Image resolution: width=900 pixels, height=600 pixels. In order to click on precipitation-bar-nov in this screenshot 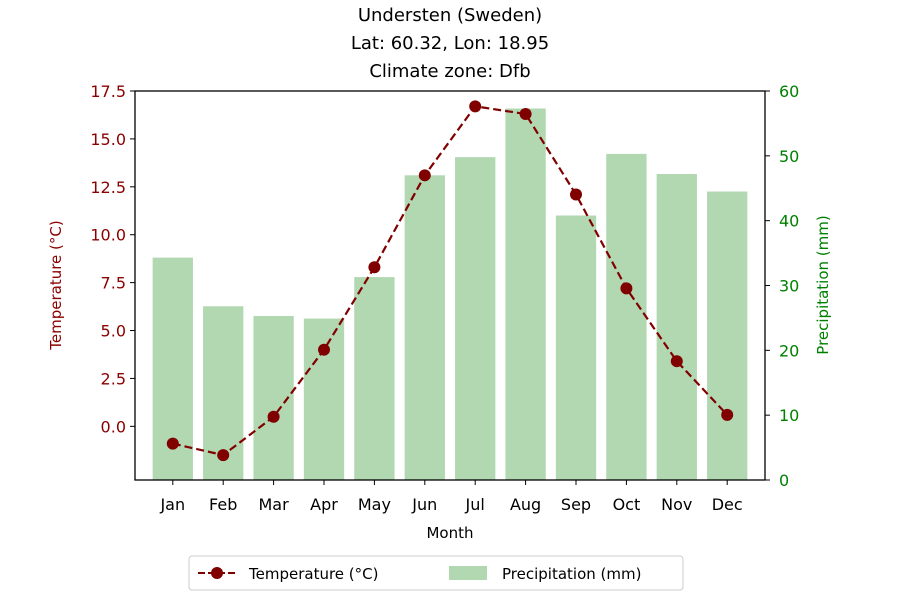, I will do `click(676, 326)`.